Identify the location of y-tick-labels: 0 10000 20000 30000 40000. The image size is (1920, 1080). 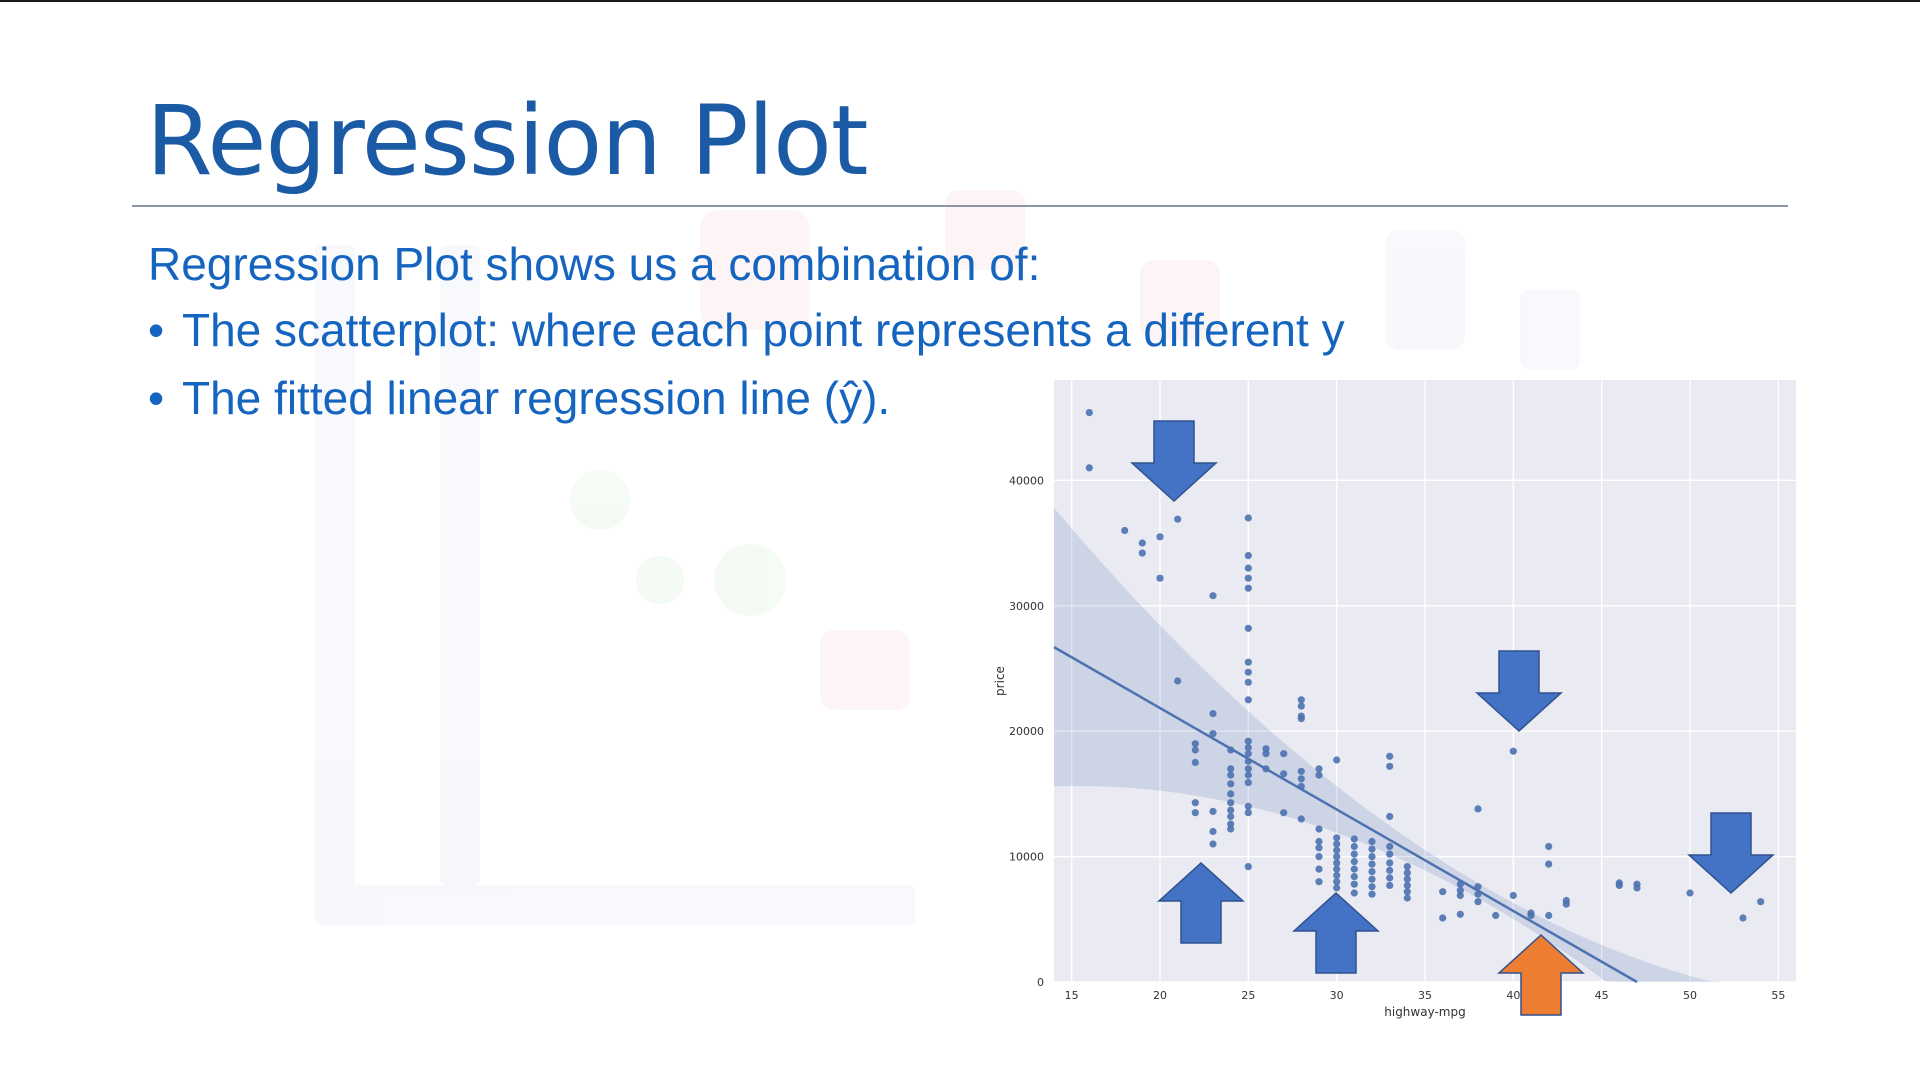
(1026, 731).